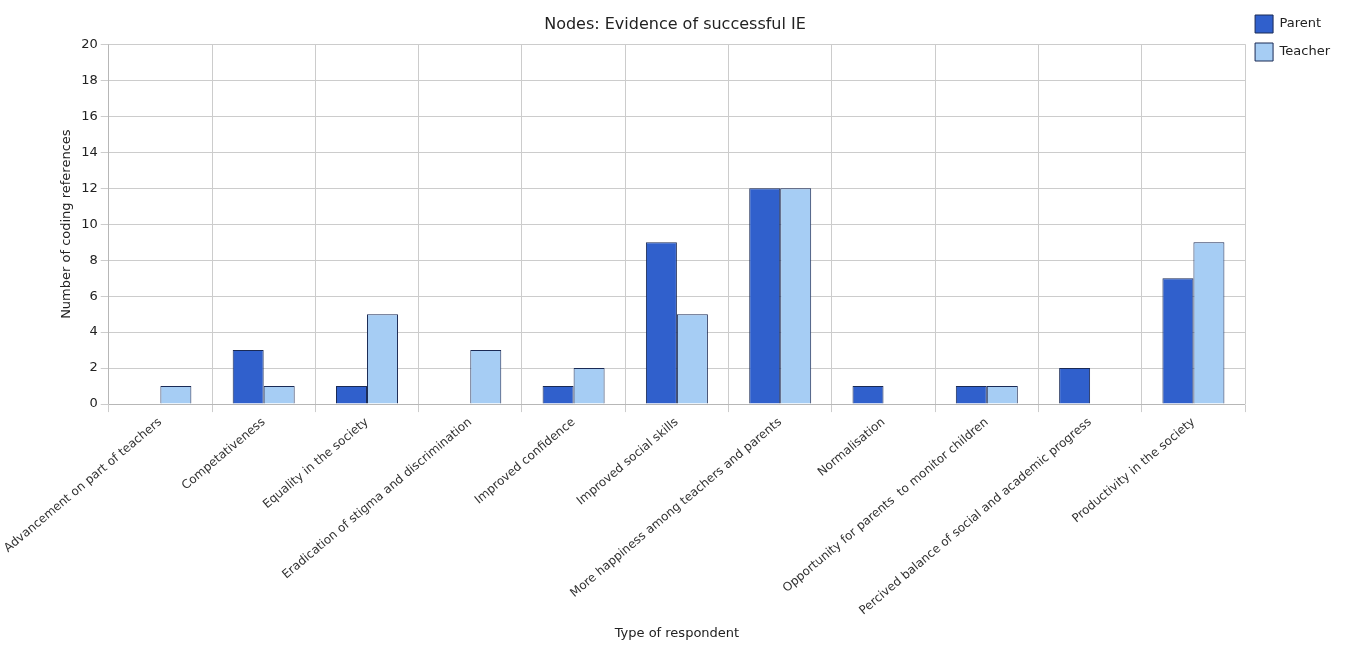 The image size is (1367, 658). I want to click on y-tick-label: 18, so click(89, 79).